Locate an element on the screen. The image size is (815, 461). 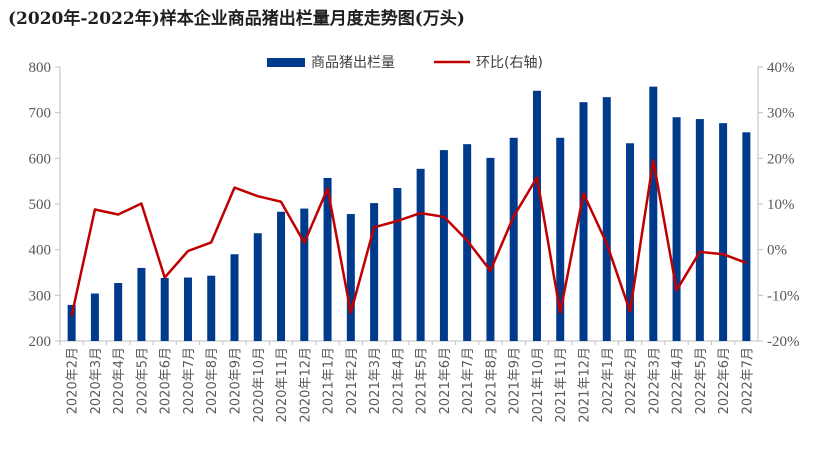
x-tick-label: 2020年7月 is located at coordinates (189, 380).